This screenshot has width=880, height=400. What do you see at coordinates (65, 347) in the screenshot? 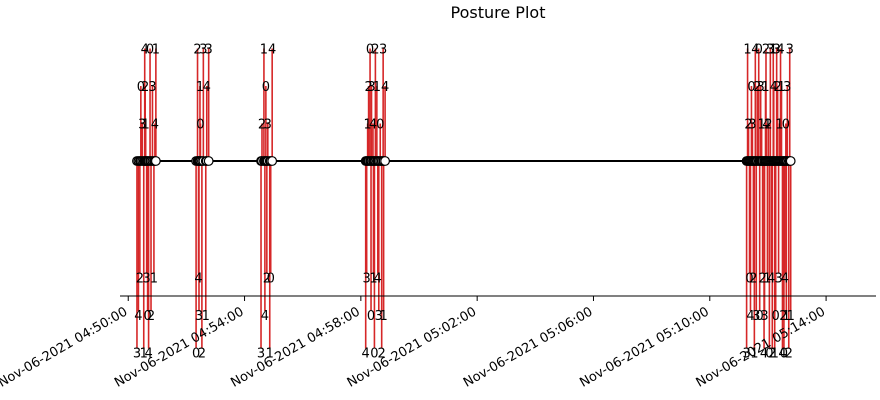
I see `x-tick-label: Nov-06-2021 04:50:00` at bounding box center [65, 347].